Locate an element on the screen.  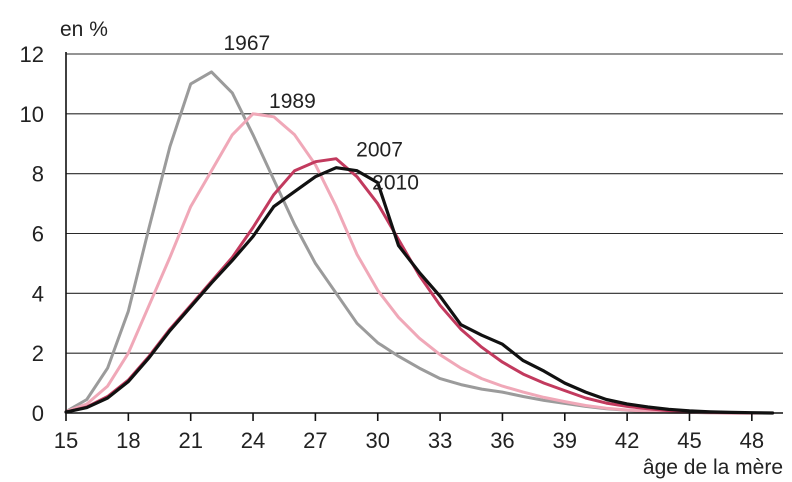
y-tick-label: 2 is located at coordinates (38, 353).